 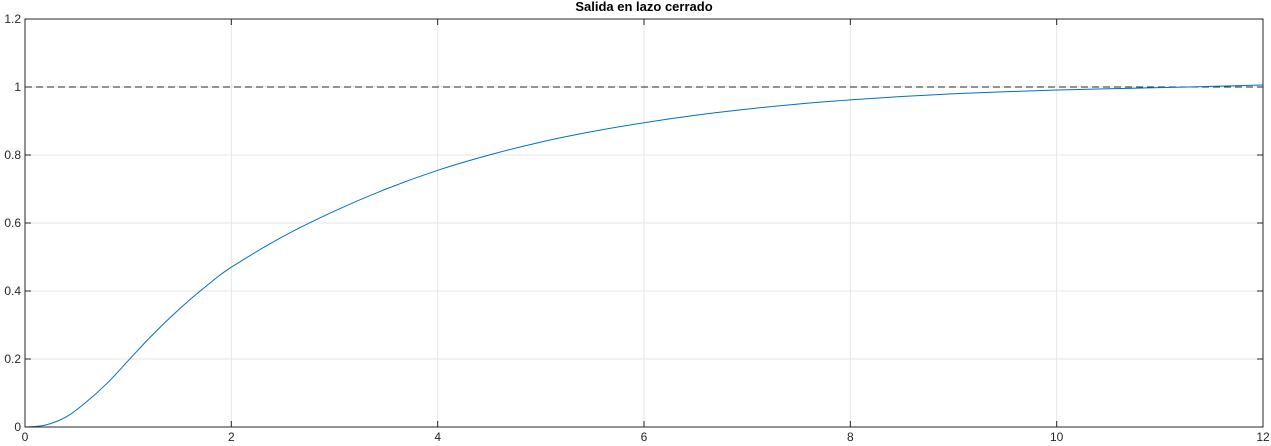 I want to click on x-tick-label: 12, so click(x=1263, y=437).